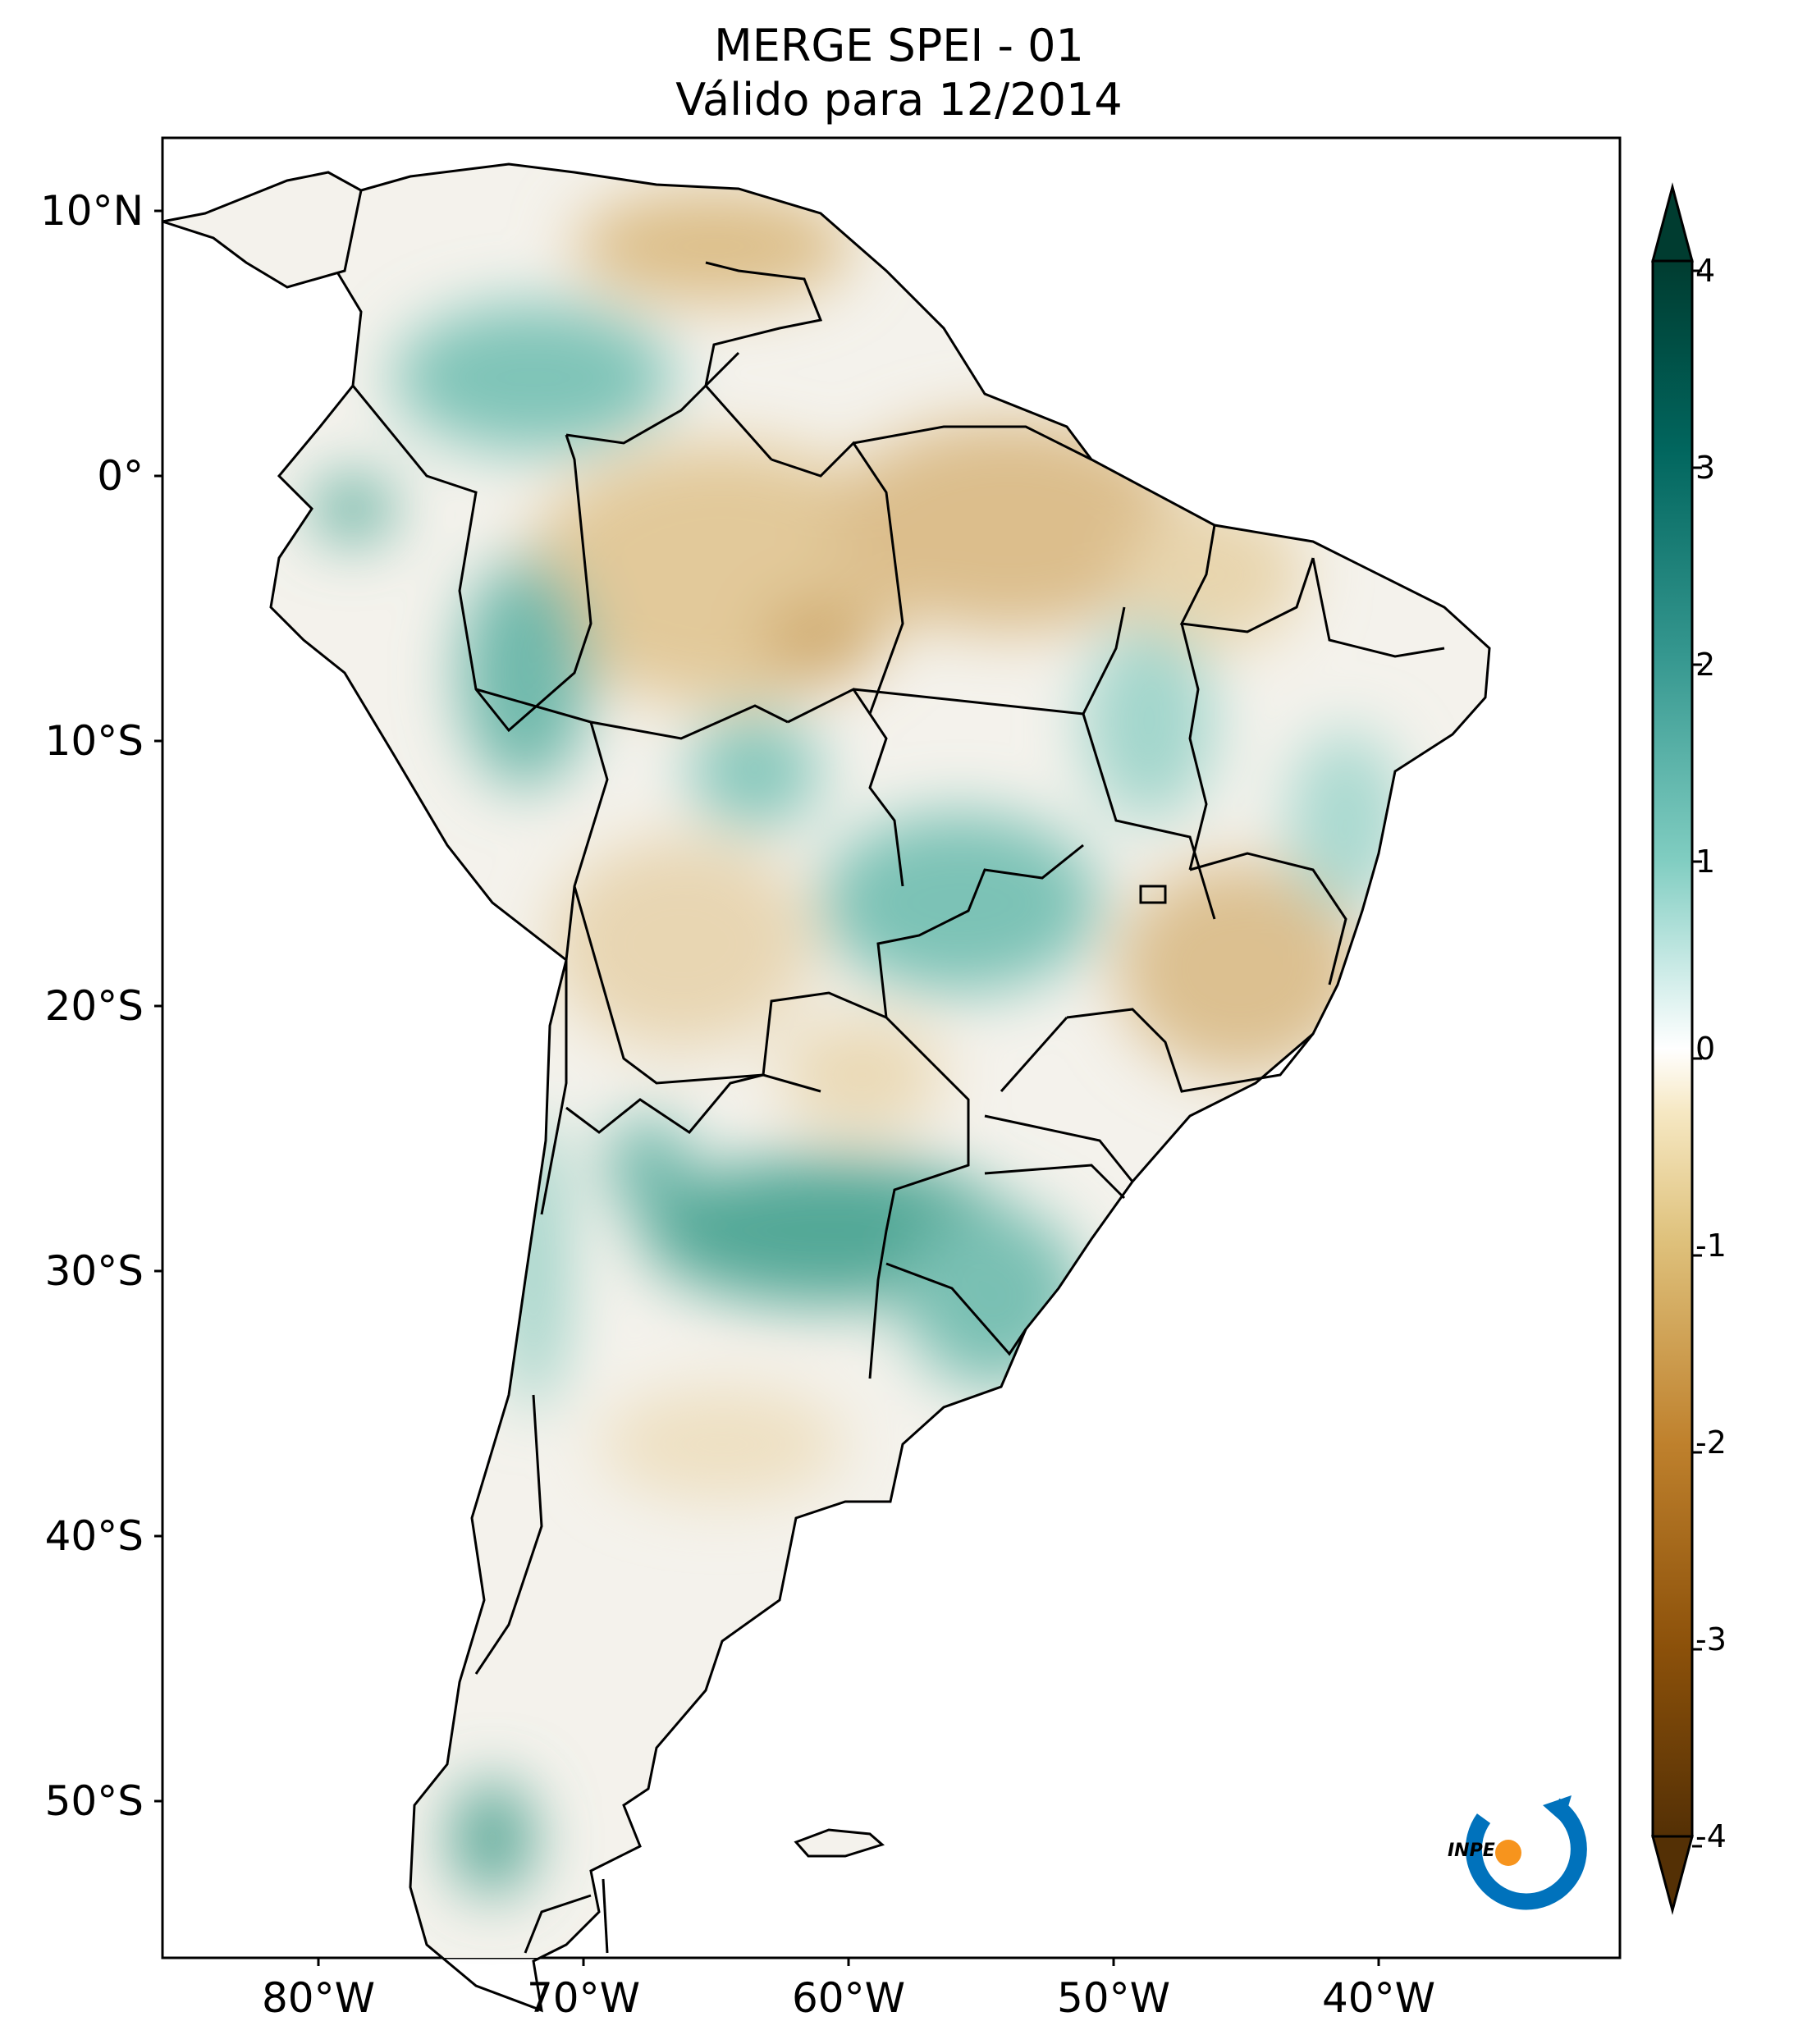 The height and width of the screenshot is (2044, 1798). Describe the element at coordinates (91, 211) in the screenshot. I see `lat-label-10n: 10°N` at that location.